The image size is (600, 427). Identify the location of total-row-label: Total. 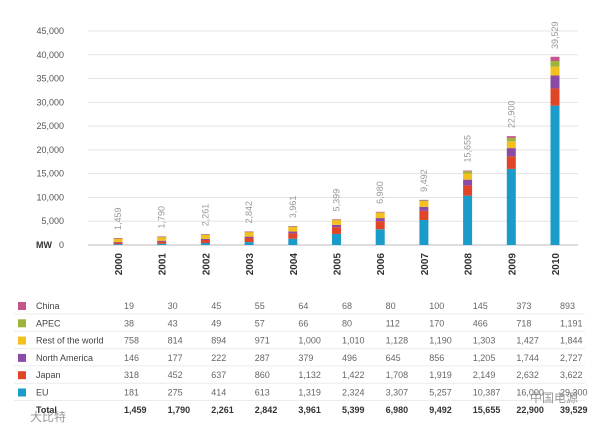
(46, 410).